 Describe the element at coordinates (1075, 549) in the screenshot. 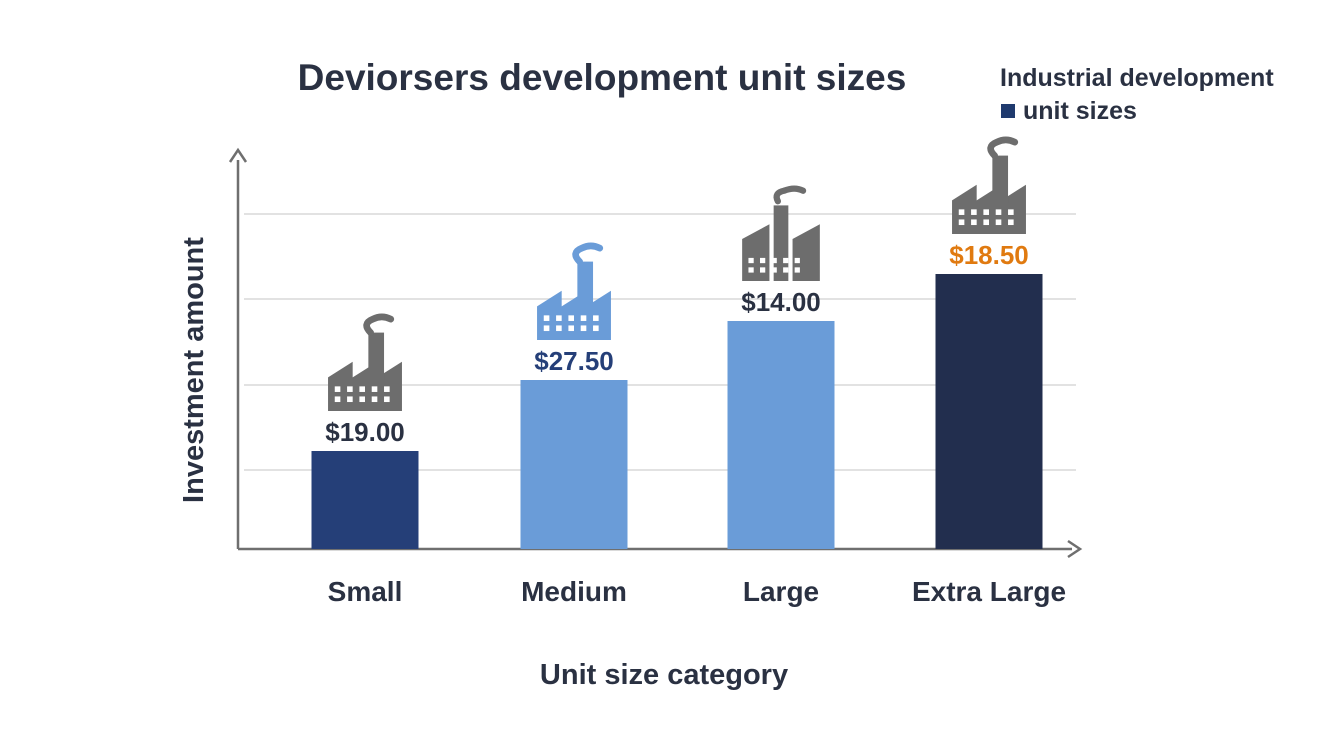

I see `x-axis-arrow` at that location.